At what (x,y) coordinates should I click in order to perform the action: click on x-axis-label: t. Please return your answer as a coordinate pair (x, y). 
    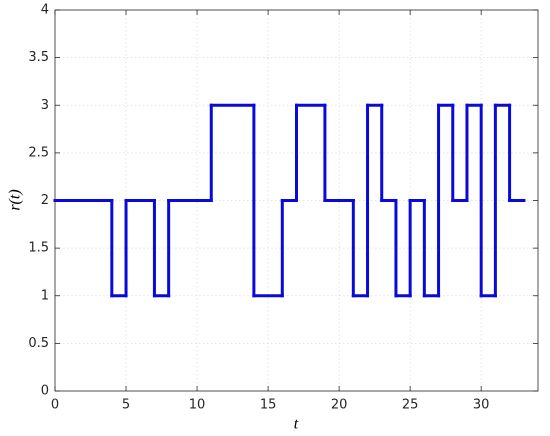
    Looking at the image, I should click on (296, 424).